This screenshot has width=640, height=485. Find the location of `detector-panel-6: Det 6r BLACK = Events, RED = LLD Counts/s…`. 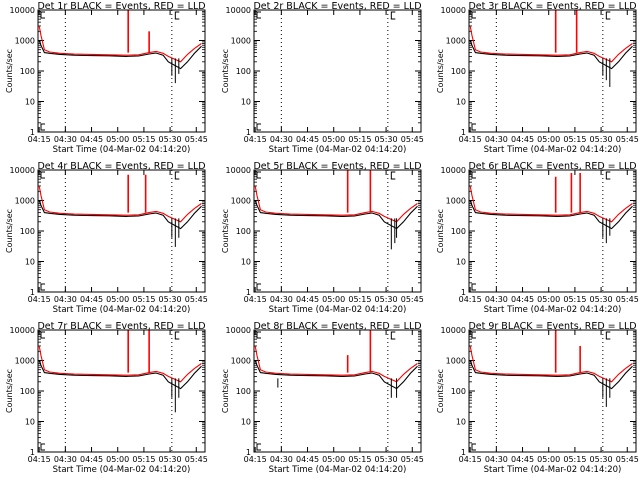

detector-panel-6: Det 6r BLACK = Events, RED = LLD Counts/s… is located at coordinates (537, 238).